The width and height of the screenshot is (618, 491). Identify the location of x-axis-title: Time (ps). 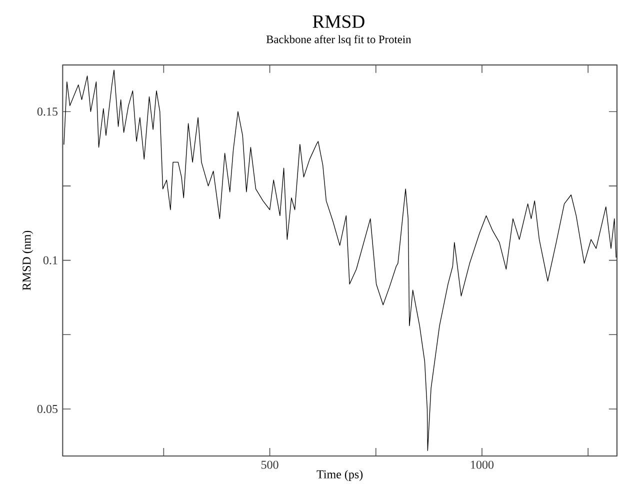
(339, 475).